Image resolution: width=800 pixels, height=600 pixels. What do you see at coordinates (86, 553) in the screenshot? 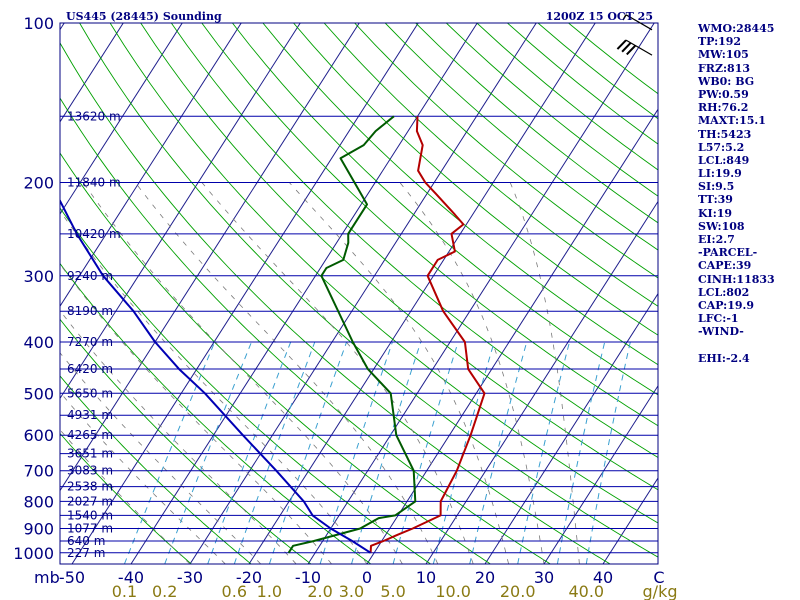
I see `height-label: 227 m` at bounding box center [86, 553].